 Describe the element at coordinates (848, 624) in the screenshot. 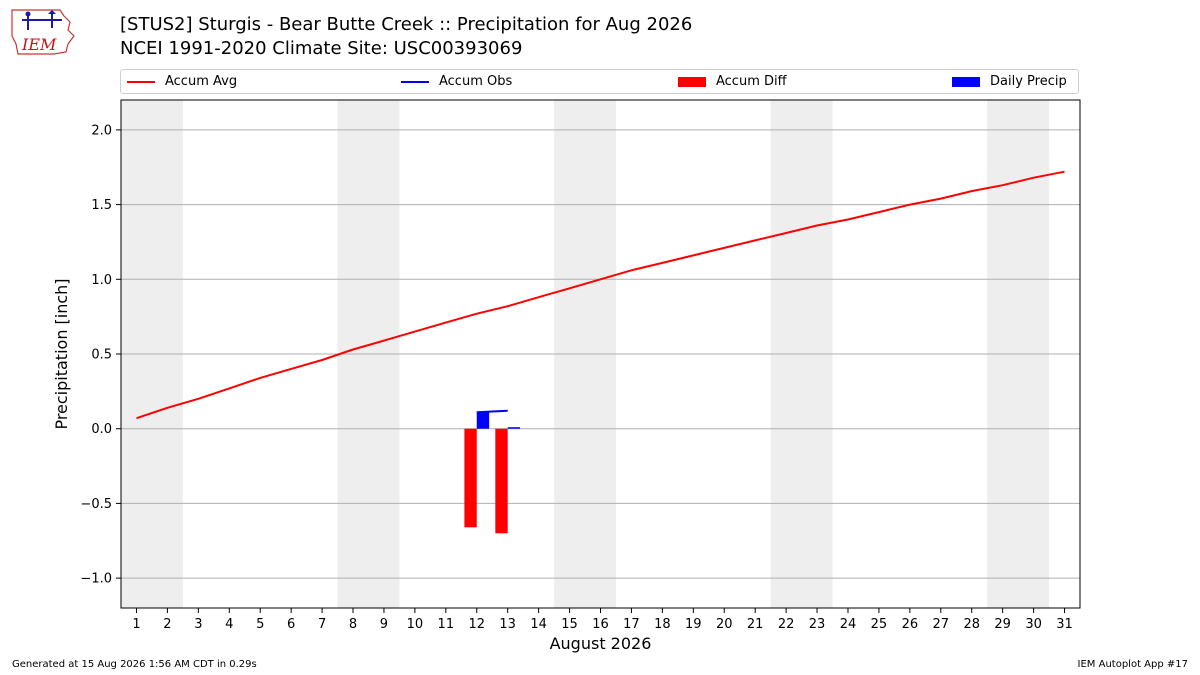

I see `x-tick-label-24: 24` at that location.